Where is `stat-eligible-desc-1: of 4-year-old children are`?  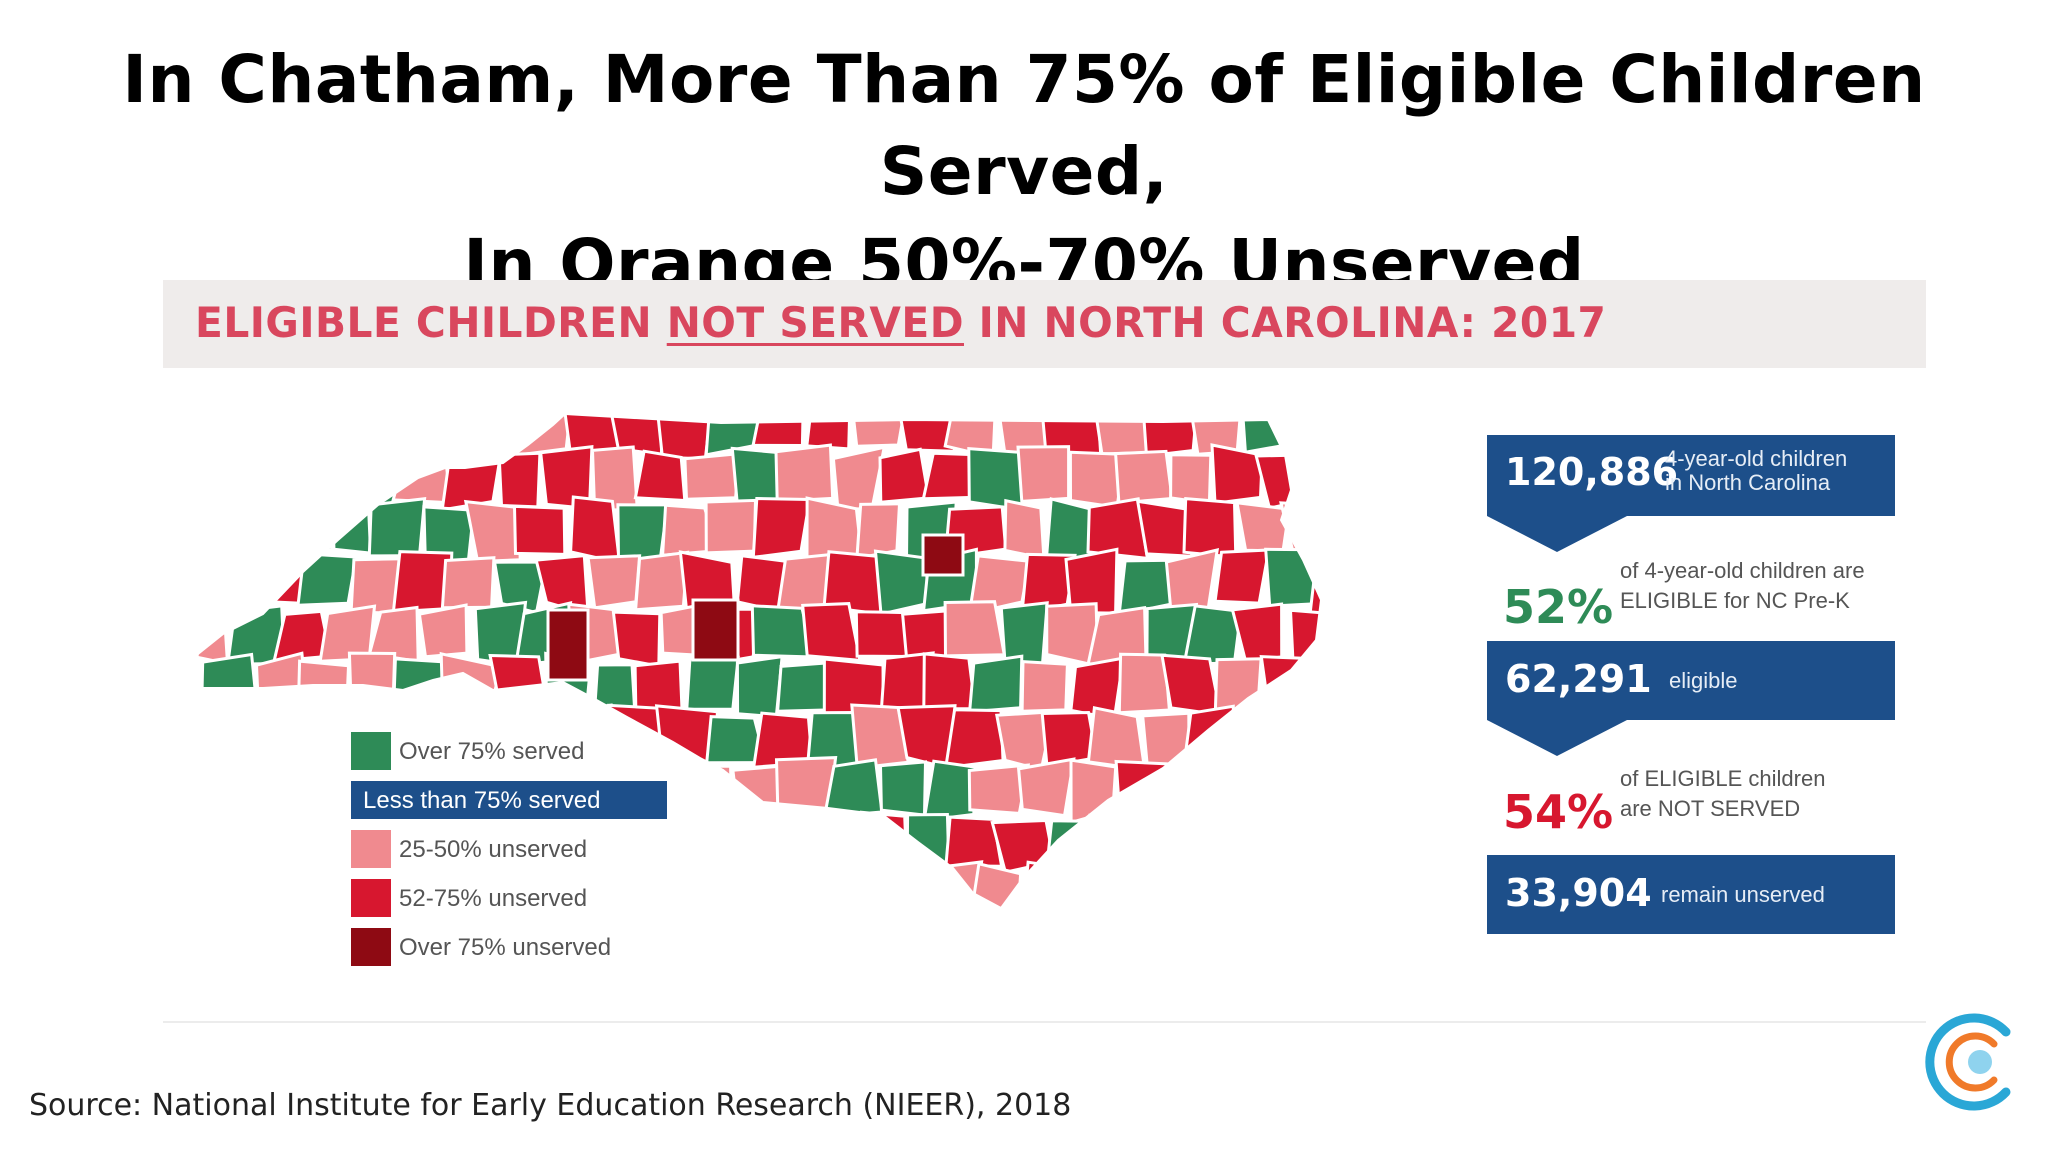
stat-eligible-desc-1: of 4-year-old children are is located at coordinates (1742, 570).